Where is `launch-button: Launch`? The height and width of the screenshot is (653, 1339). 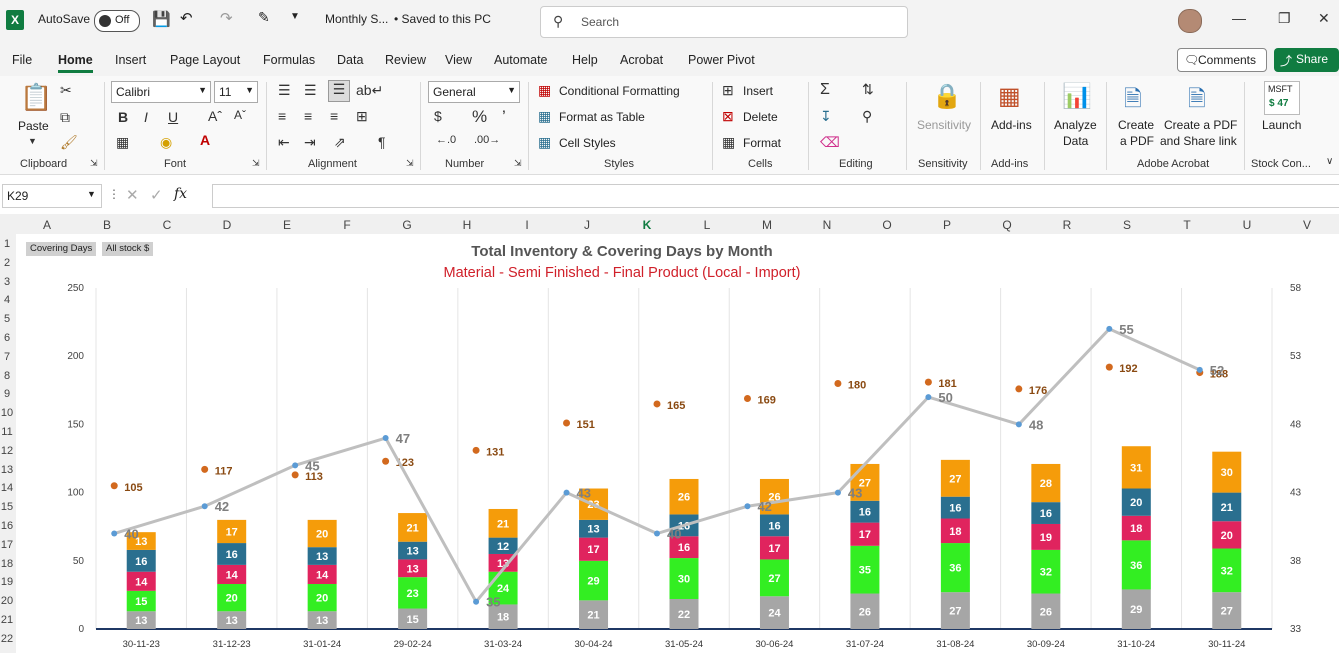
launch-button: Launch is located at coordinates (1282, 125).